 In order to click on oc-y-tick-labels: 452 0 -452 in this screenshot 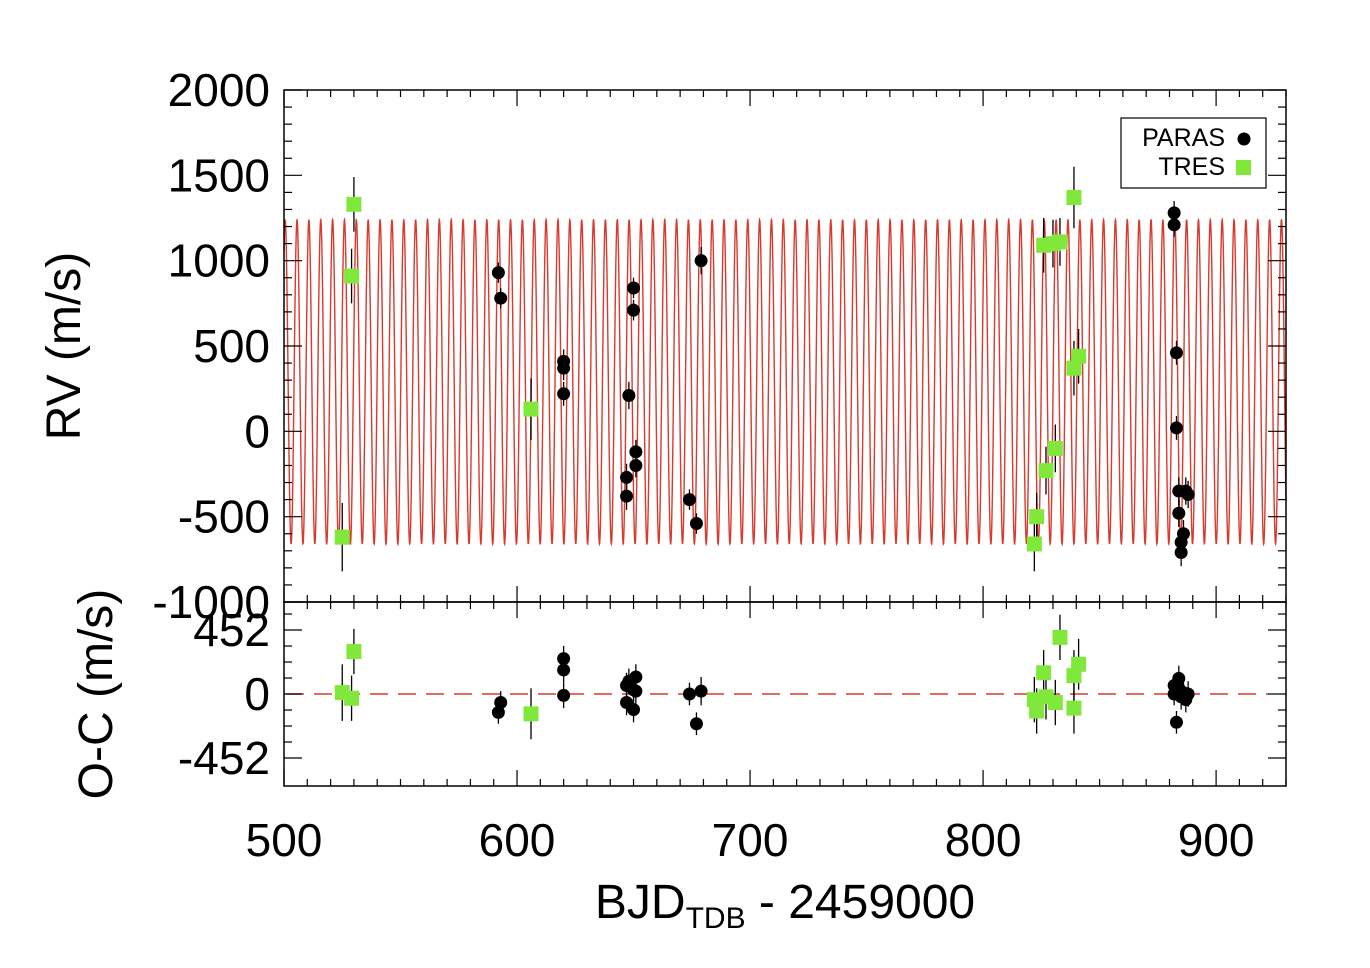, I will do `click(224, 694)`.